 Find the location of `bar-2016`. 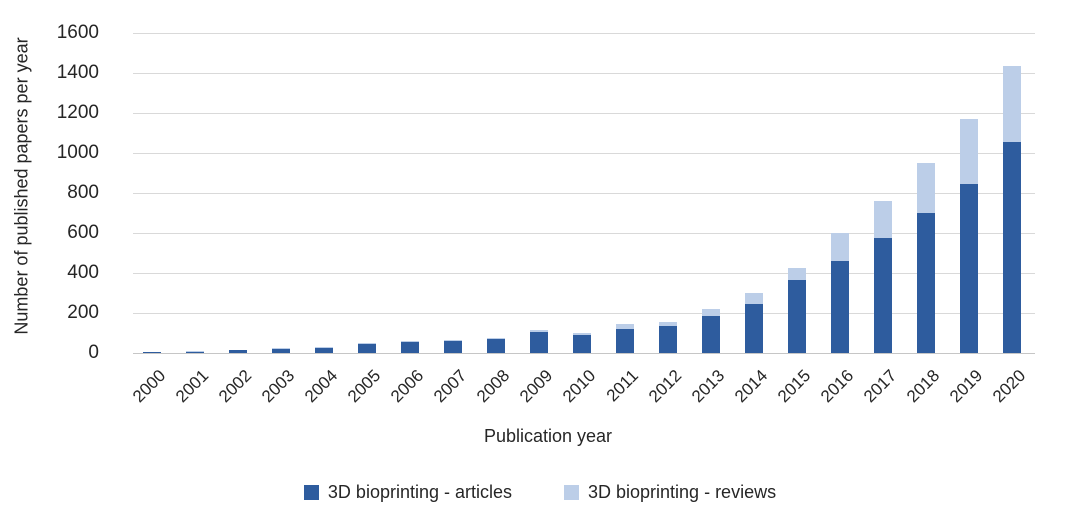

bar-2016 is located at coordinates (840, 293).